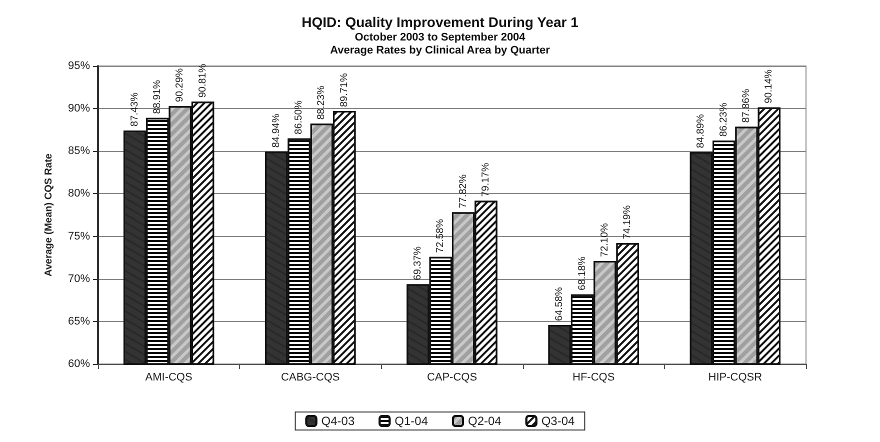  What do you see at coordinates (735, 378) in the screenshot?
I see `x-tick-label: HIP-CQSR` at bounding box center [735, 378].